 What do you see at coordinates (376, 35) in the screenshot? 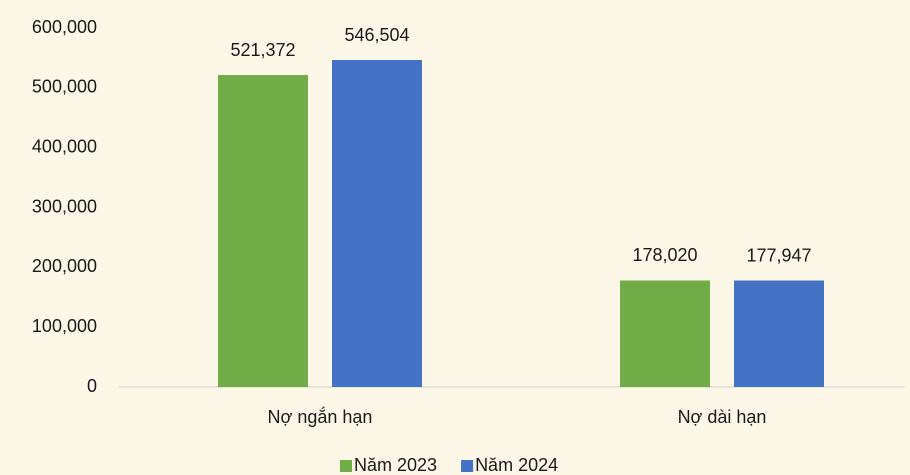
I see `data-label: 546,504` at bounding box center [376, 35].